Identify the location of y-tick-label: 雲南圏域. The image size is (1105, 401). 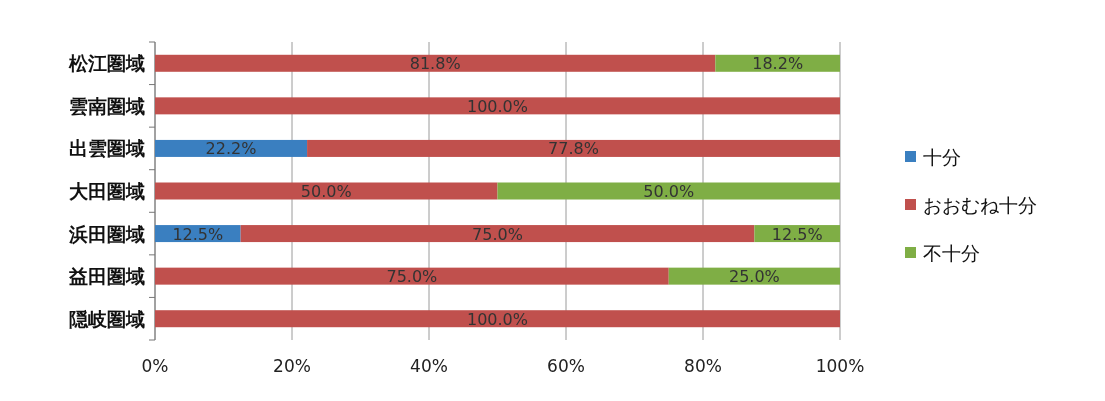
(107, 105).